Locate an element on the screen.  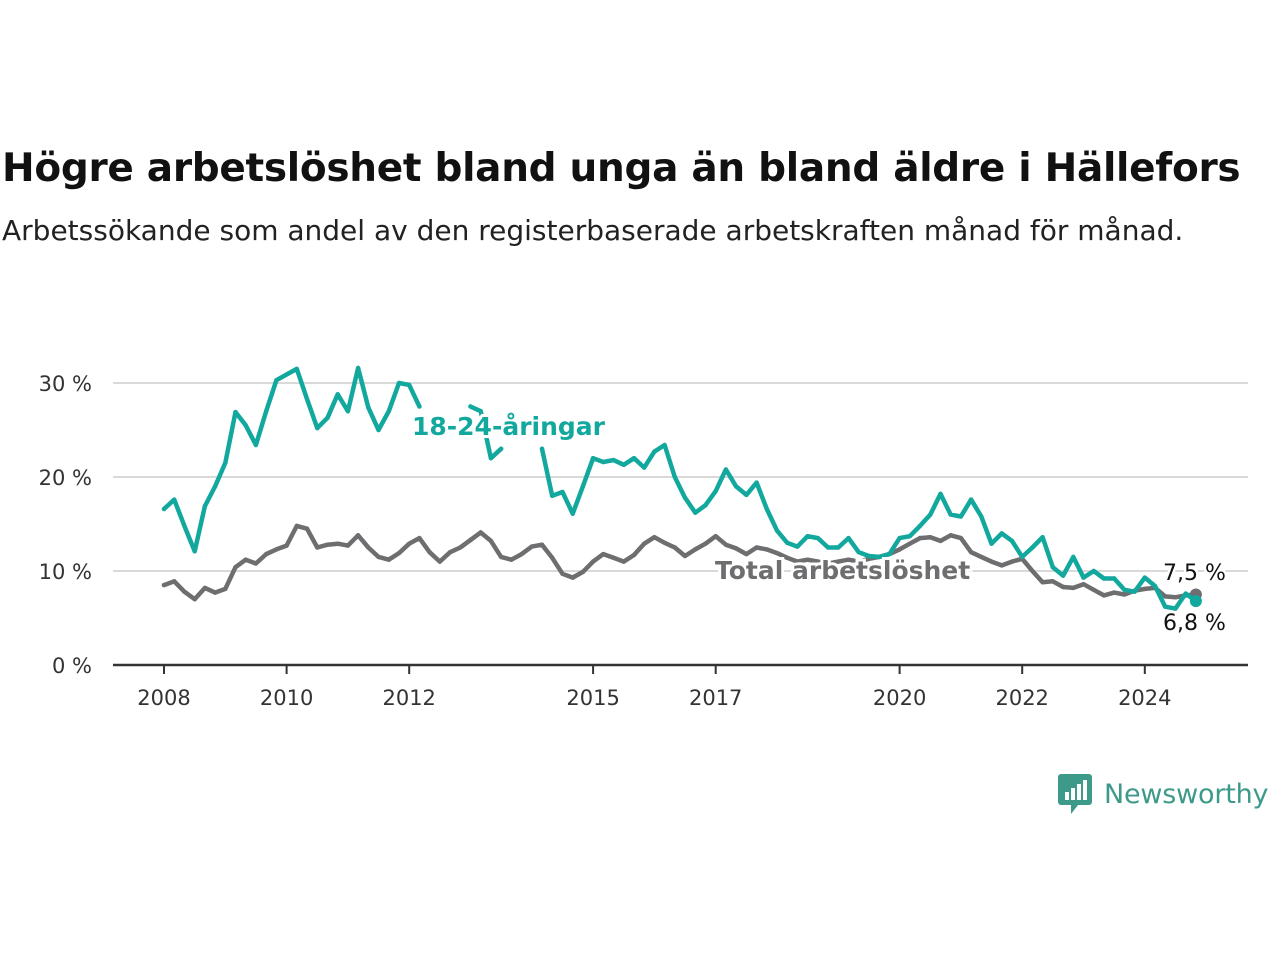
y-tick-label-20: 20 % is located at coordinates (65, 478).